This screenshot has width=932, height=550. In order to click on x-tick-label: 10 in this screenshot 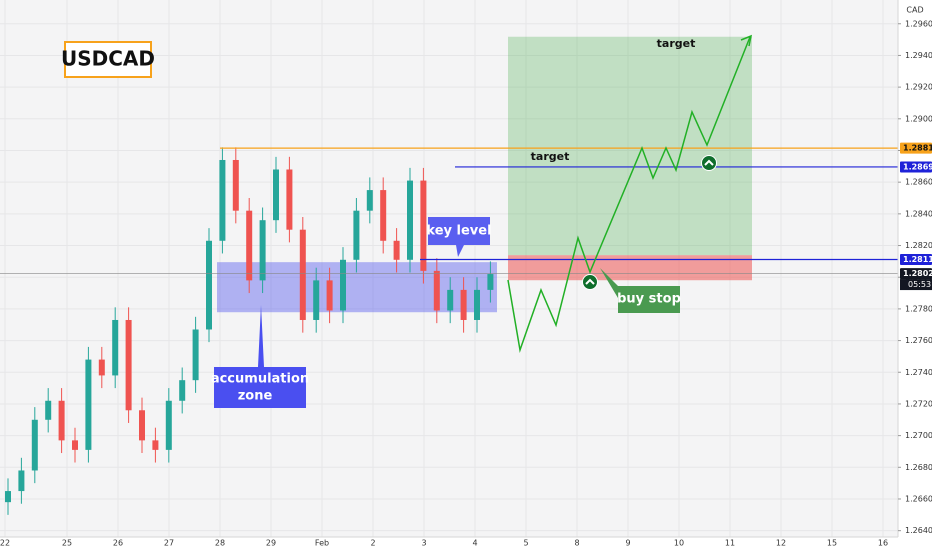, I will do `click(679, 543)`.